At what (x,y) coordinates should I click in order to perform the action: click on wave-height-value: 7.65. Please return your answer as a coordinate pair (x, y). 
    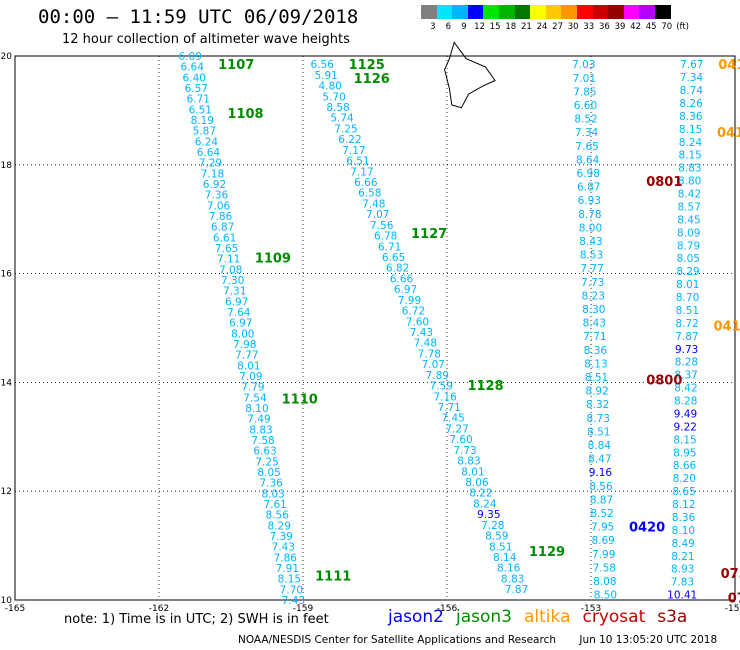
    Looking at the image, I should click on (226, 249).